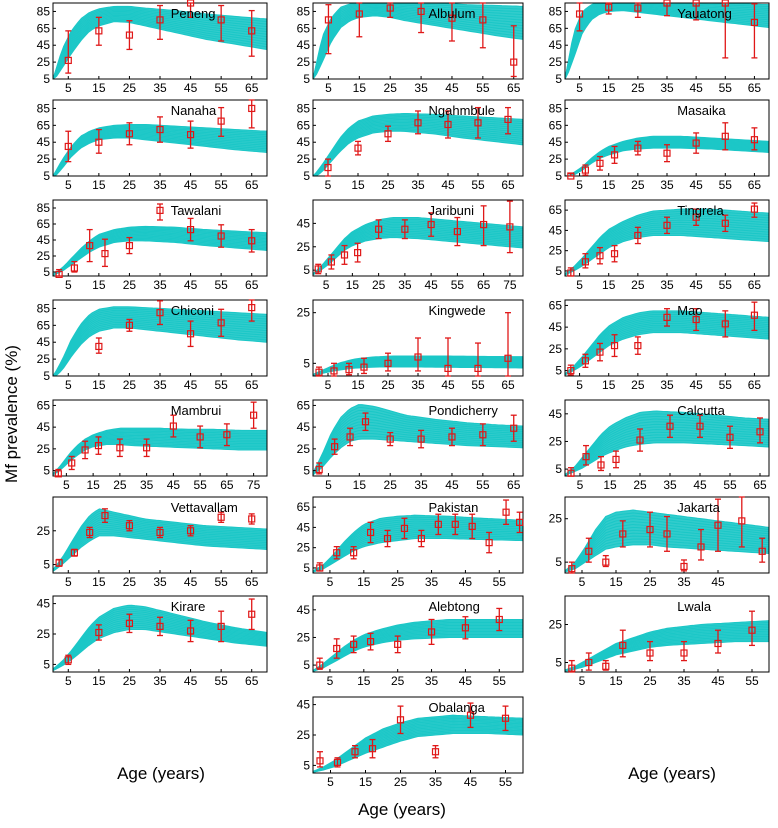  Describe the element at coordinates (152, 345) in the screenshot. I see `panel-chiconi: 5 15 25 35 45 55 65 5 25 45 65 85 Chiconi` at that location.